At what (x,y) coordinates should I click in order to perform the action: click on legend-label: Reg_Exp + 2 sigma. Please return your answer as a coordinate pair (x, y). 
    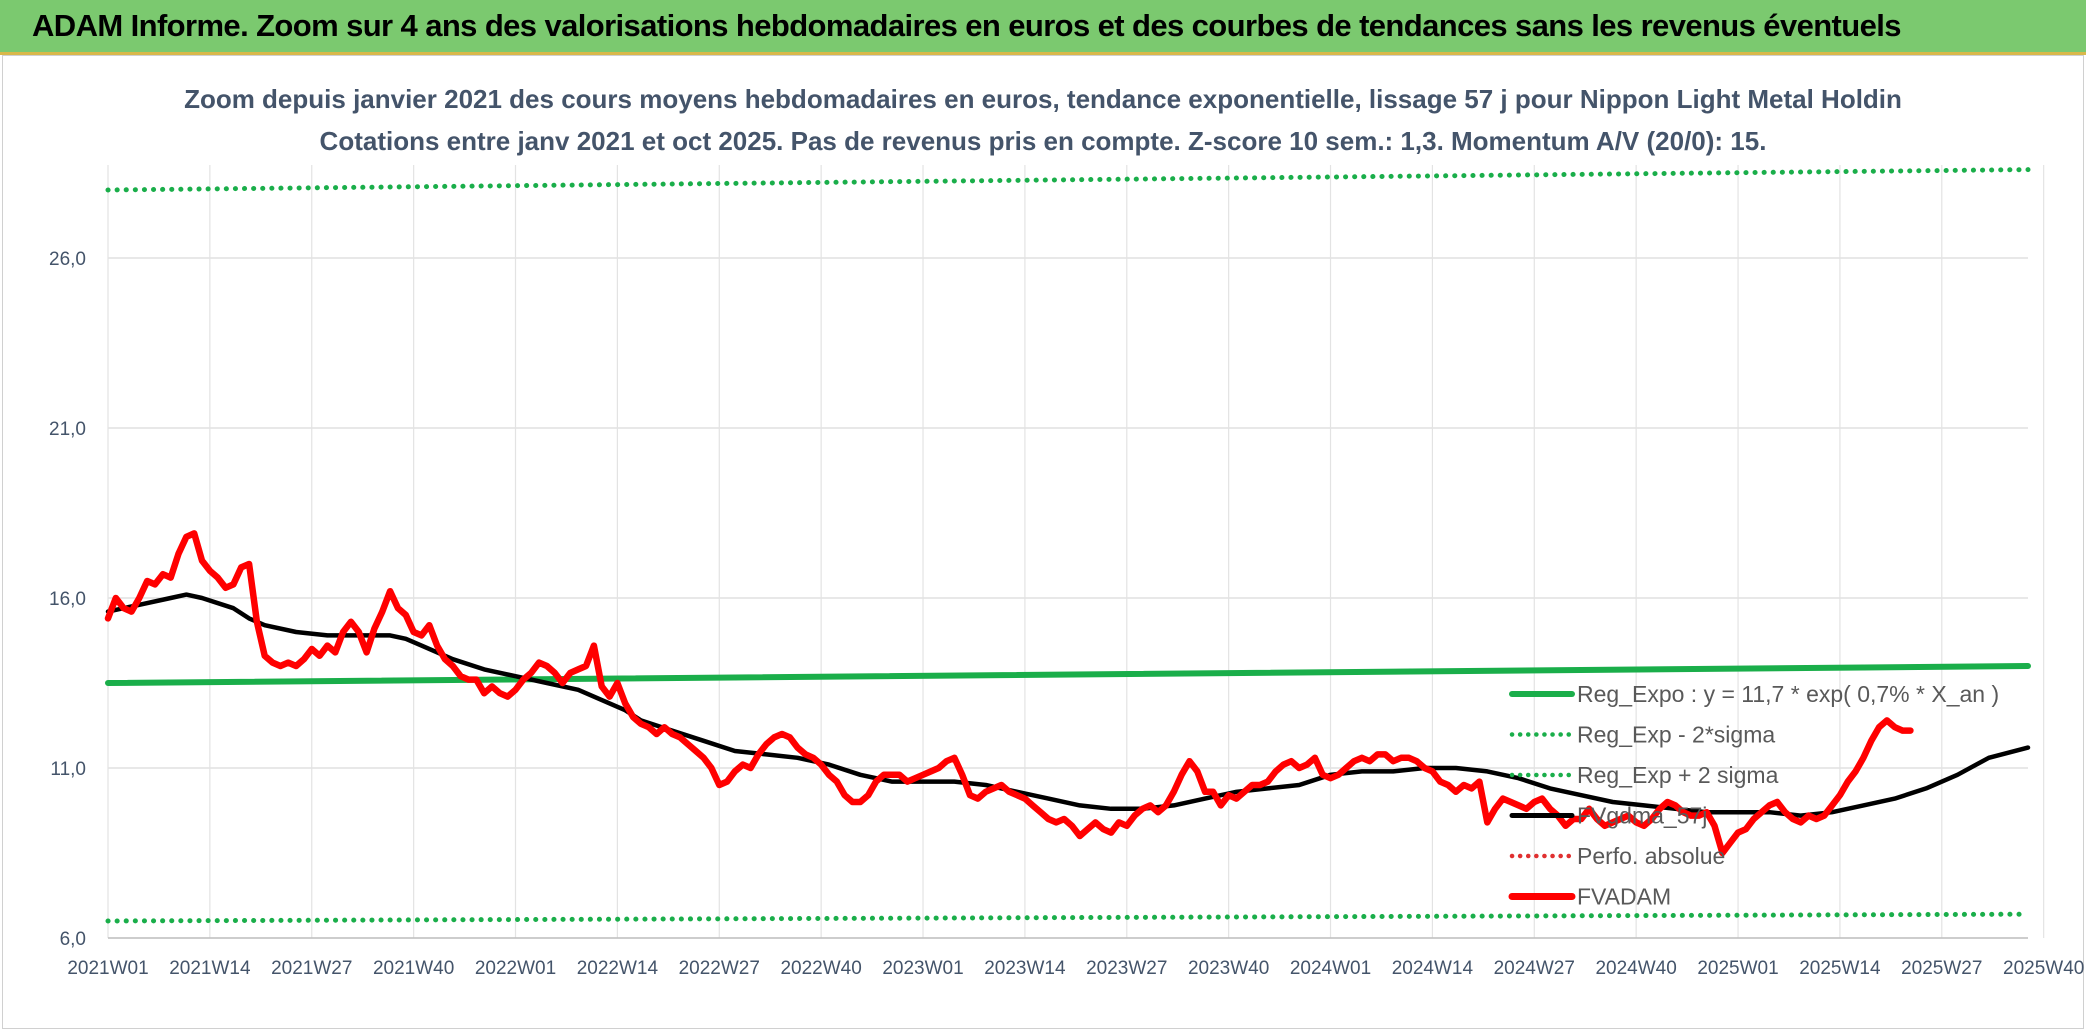
    Looking at the image, I should click on (1678, 775).